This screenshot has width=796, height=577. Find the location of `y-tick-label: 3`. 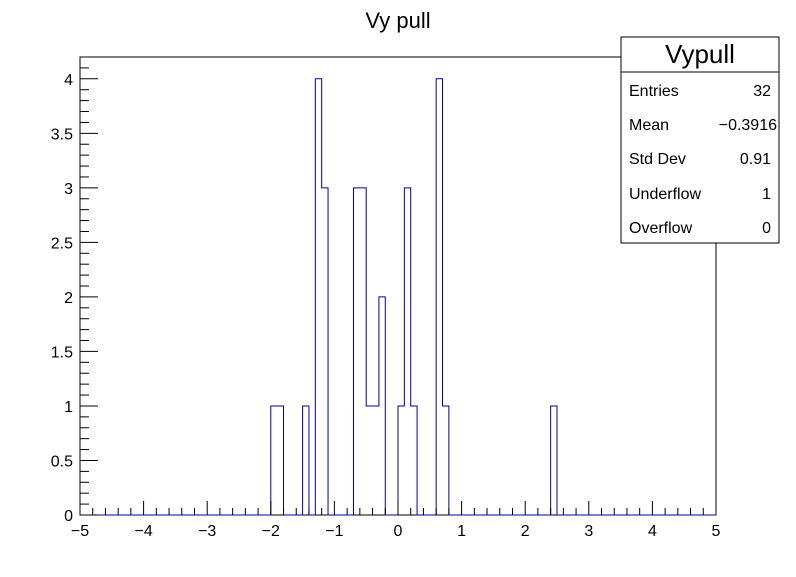

y-tick-label: 3 is located at coordinates (68, 189).